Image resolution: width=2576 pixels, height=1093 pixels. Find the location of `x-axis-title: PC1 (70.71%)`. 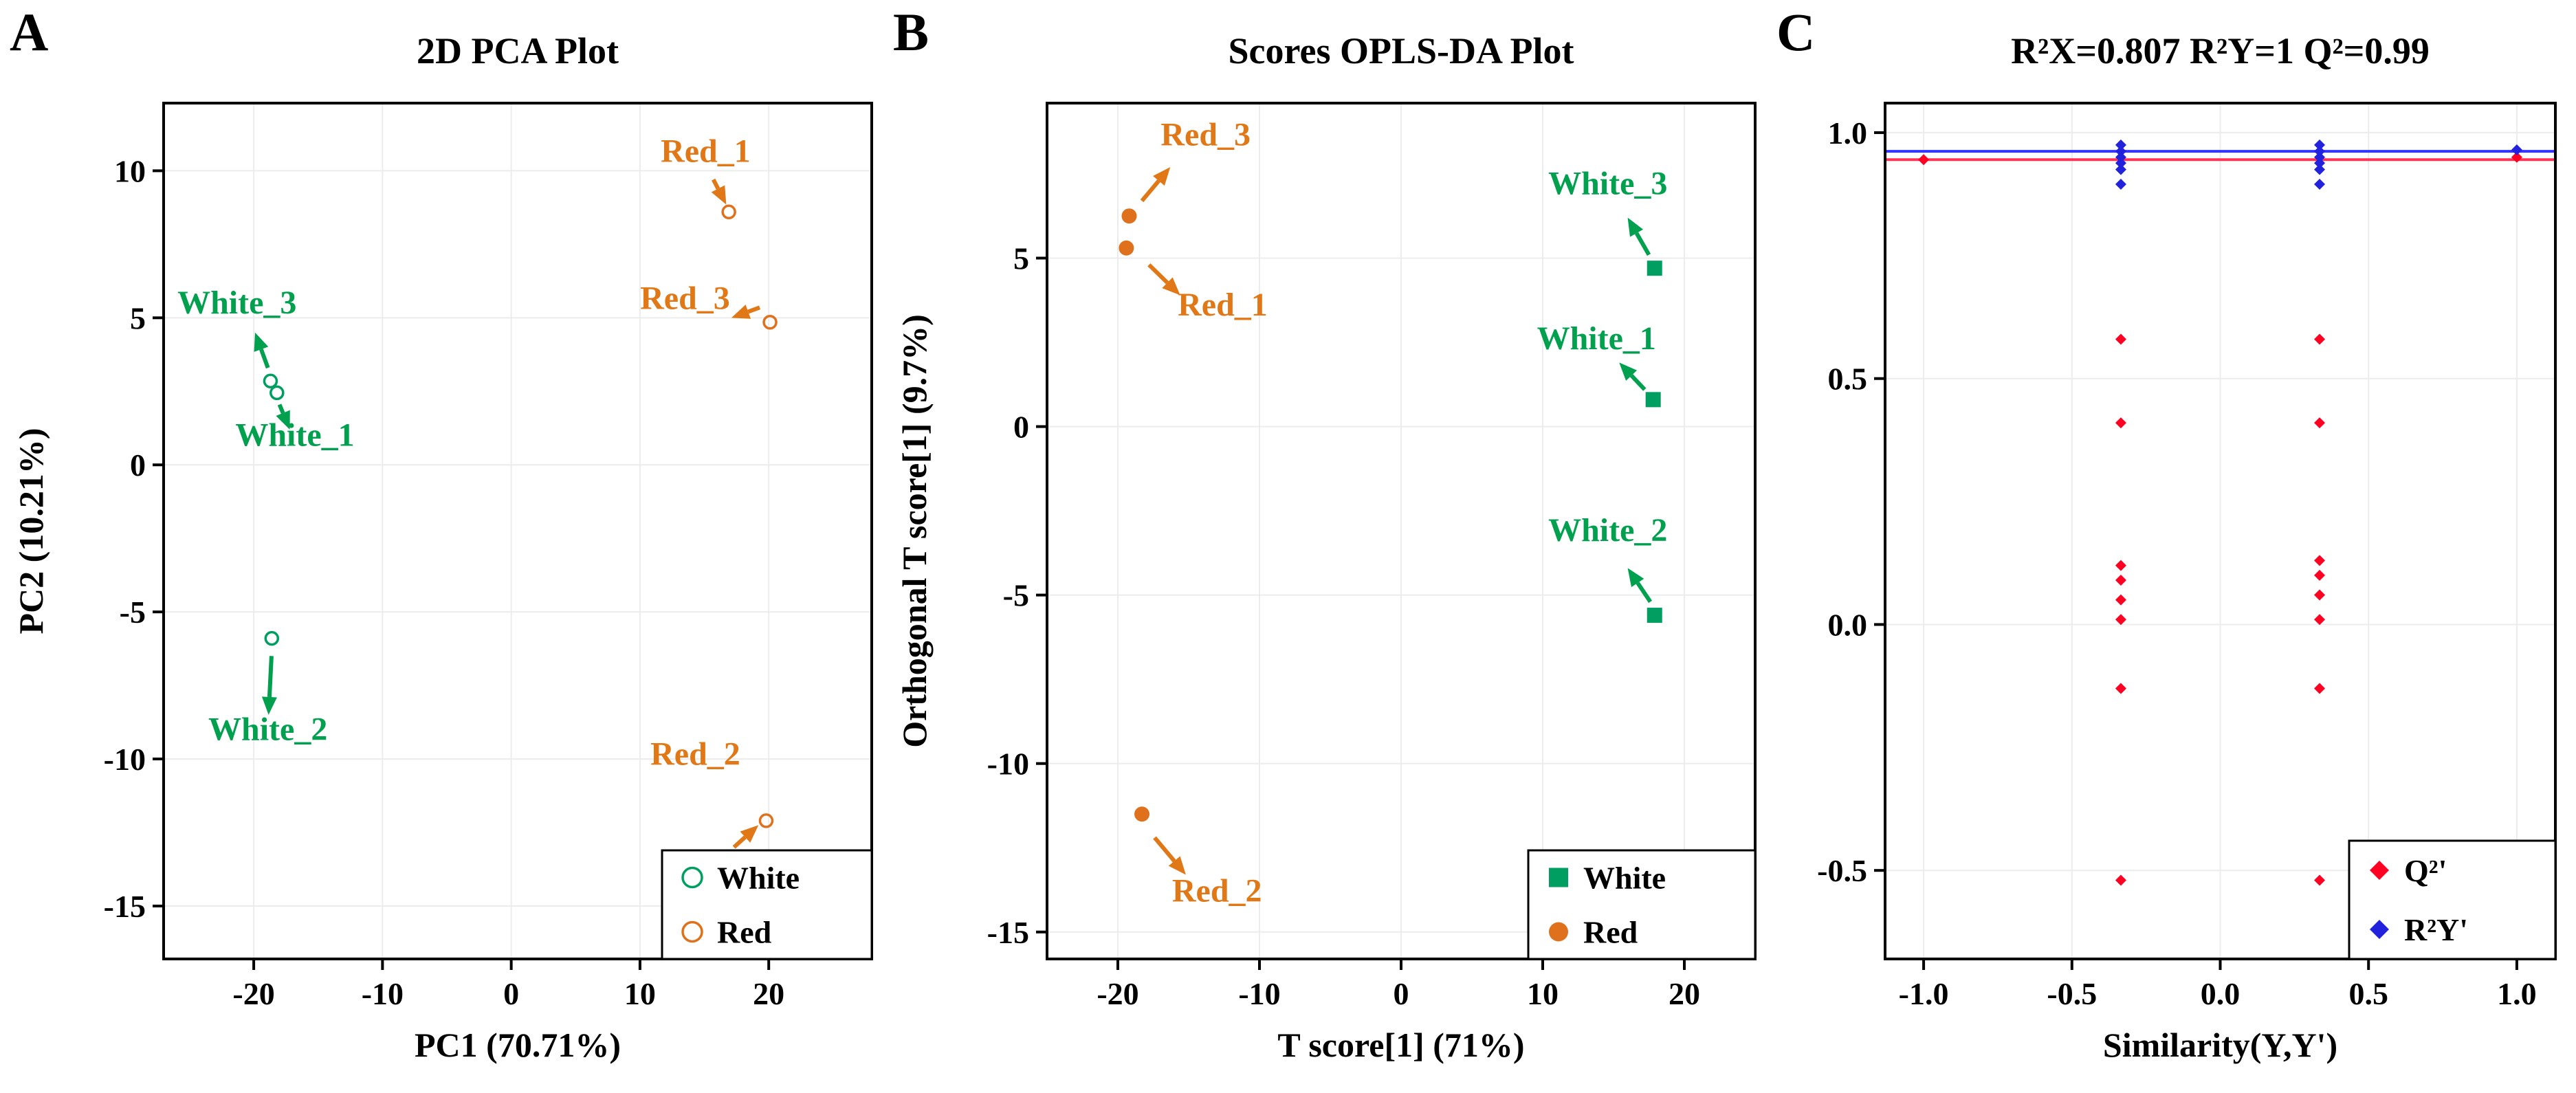

x-axis-title: PC1 (70.71%) is located at coordinates (518, 1045).